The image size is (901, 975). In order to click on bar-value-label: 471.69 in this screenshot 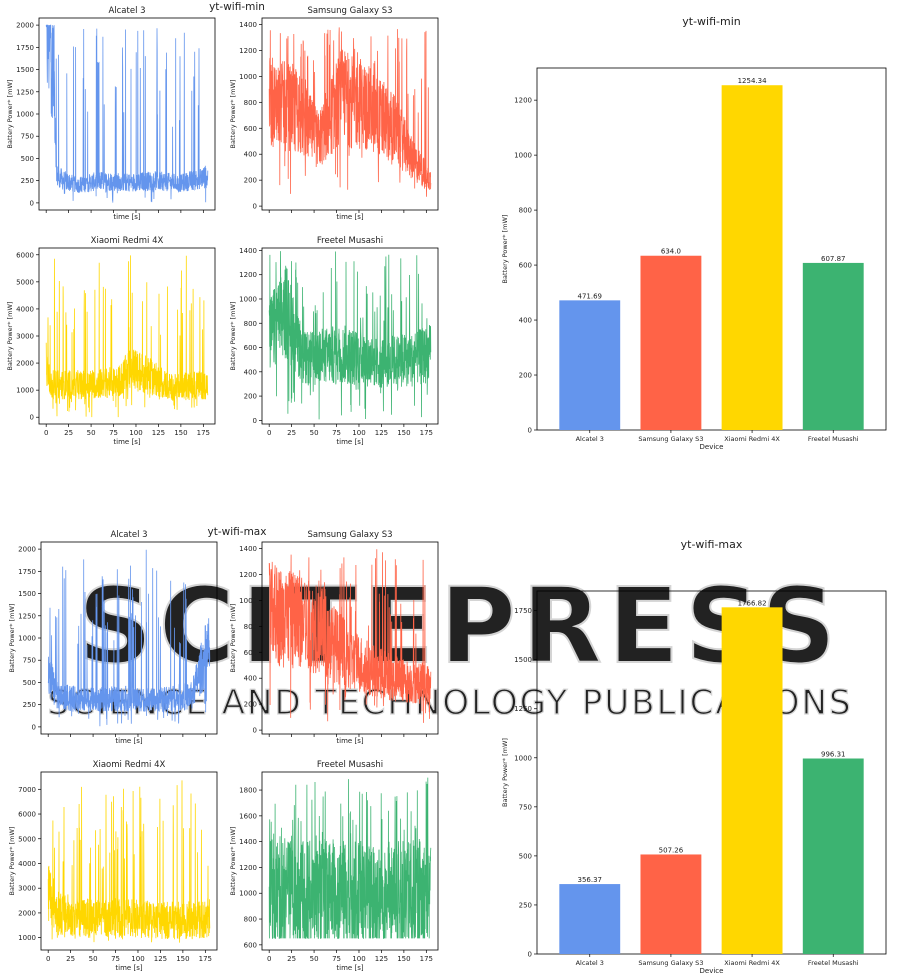, I will do `click(590, 296)`.